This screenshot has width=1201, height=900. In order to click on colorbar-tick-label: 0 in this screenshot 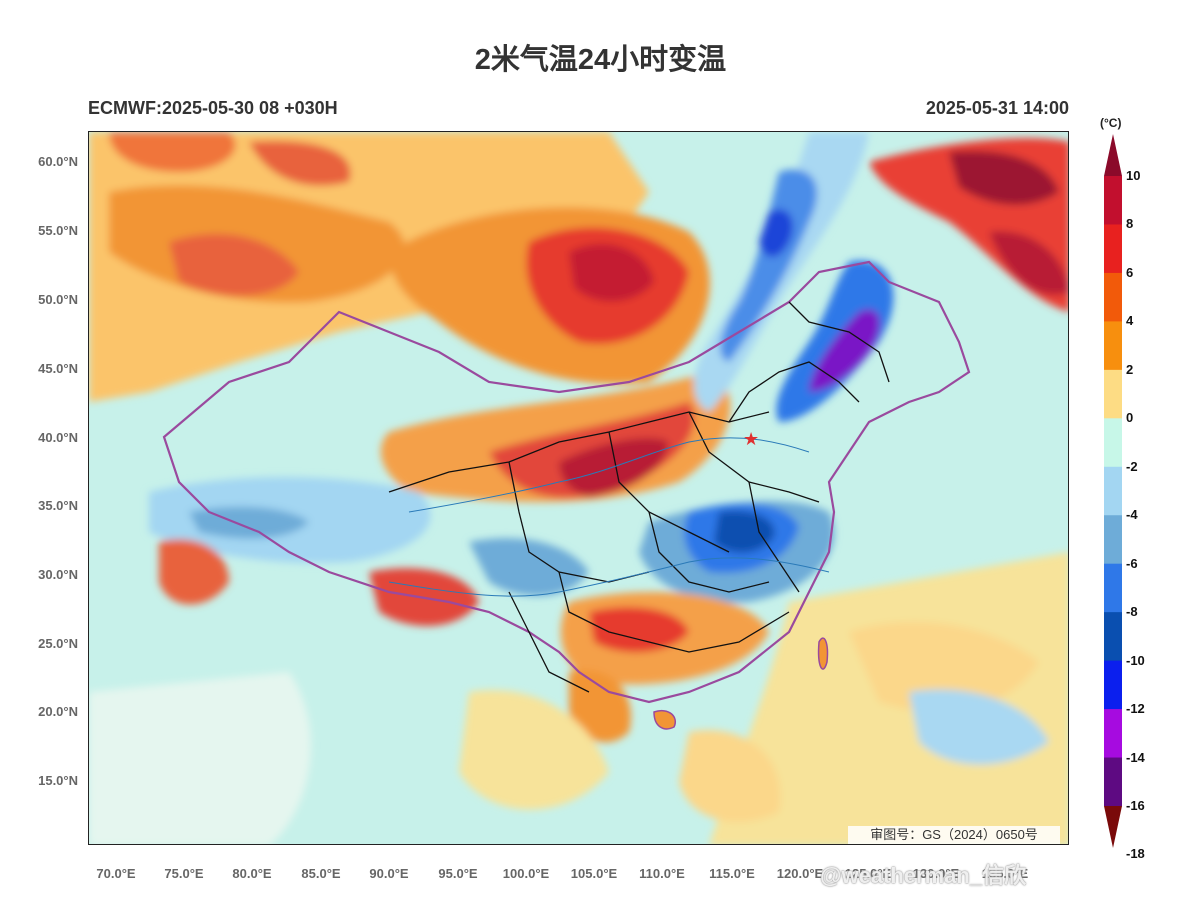, I will do `click(1130, 418)`.